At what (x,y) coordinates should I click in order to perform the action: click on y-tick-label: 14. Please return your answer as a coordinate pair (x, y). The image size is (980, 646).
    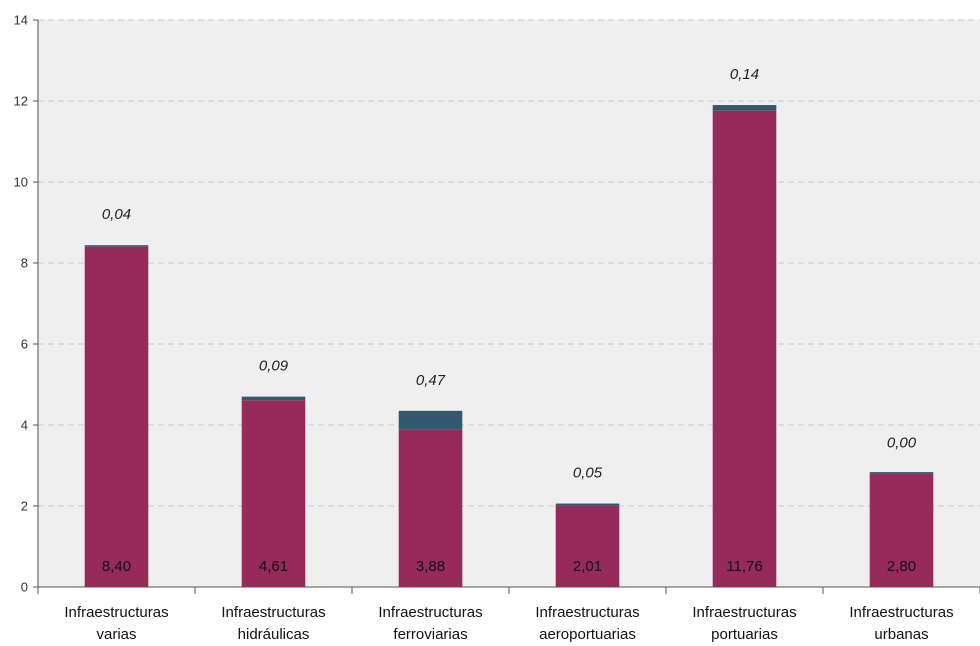
    Looking at the image, I should click on (21, 20).